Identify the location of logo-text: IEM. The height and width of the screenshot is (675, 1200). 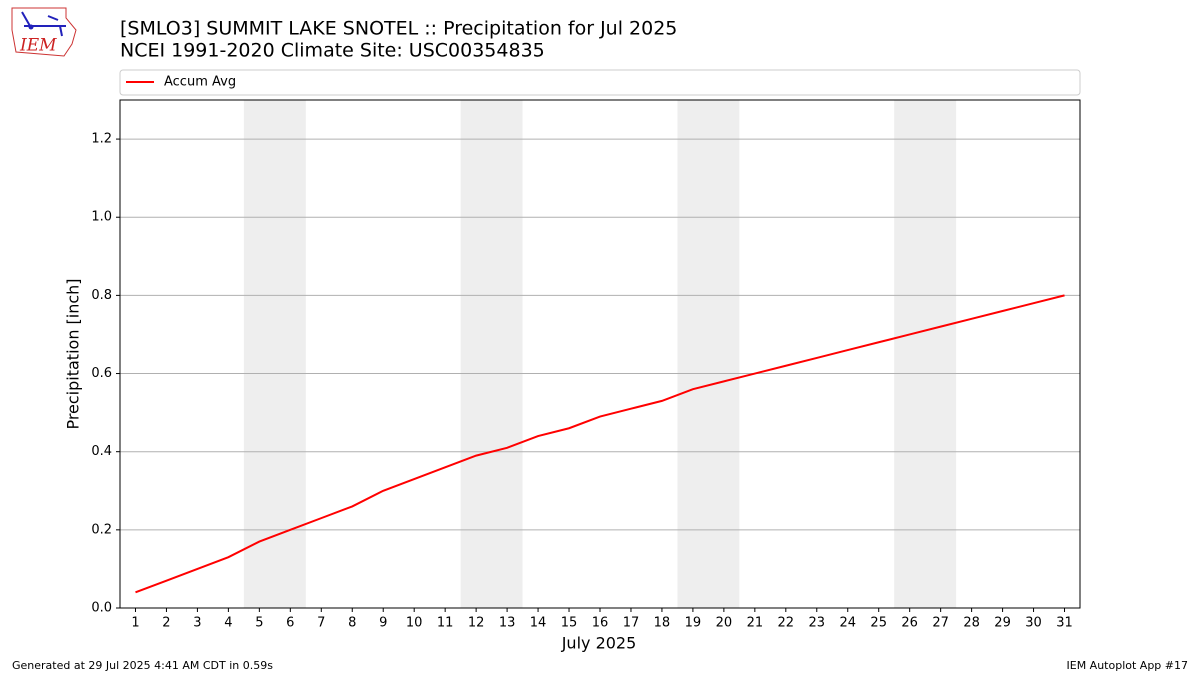
(38, 46).